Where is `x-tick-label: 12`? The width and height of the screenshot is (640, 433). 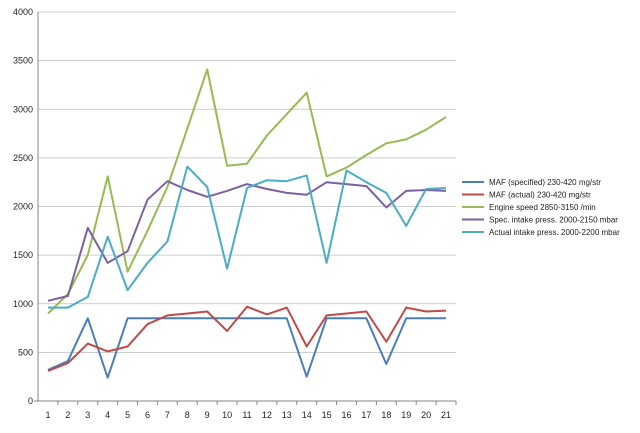 x-tick-label: 12 is located at coordinates (267, 415).